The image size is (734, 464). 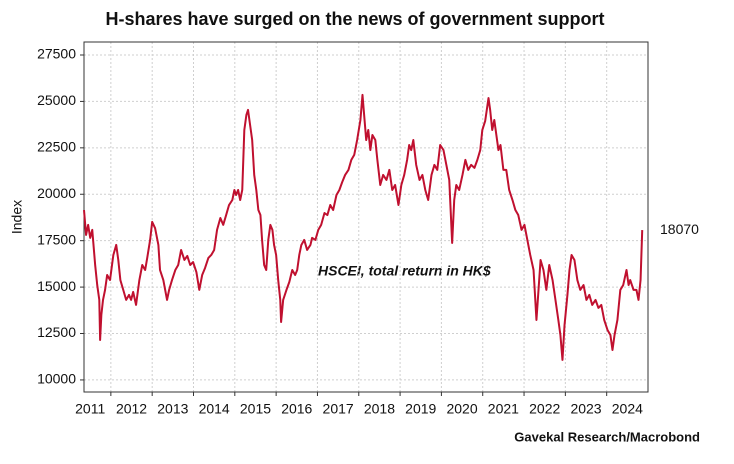 What do you see at coordinates (131, 409) in the screenshot?
I see `x-tick-label: 2012` at bounding box center [131, 409].